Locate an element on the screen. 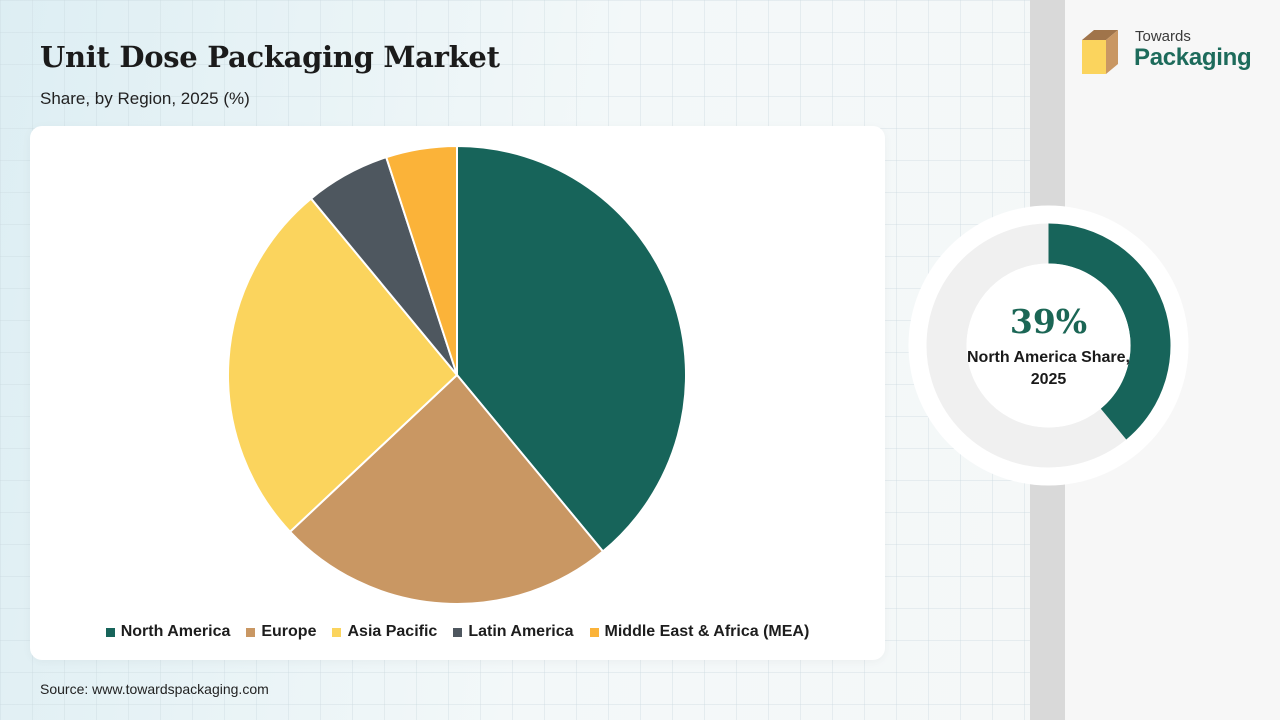  highlight-value: 39% is located at coordinates (1048, 321).